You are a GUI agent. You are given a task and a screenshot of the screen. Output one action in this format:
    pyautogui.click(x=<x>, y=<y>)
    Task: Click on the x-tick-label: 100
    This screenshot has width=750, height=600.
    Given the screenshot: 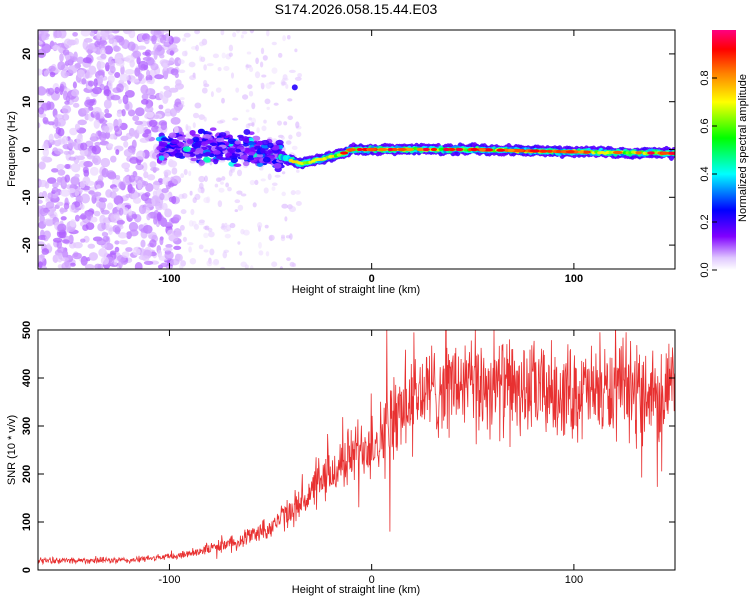 What is the action you would take?
    pyautogui.click(x=574, y=580)
    